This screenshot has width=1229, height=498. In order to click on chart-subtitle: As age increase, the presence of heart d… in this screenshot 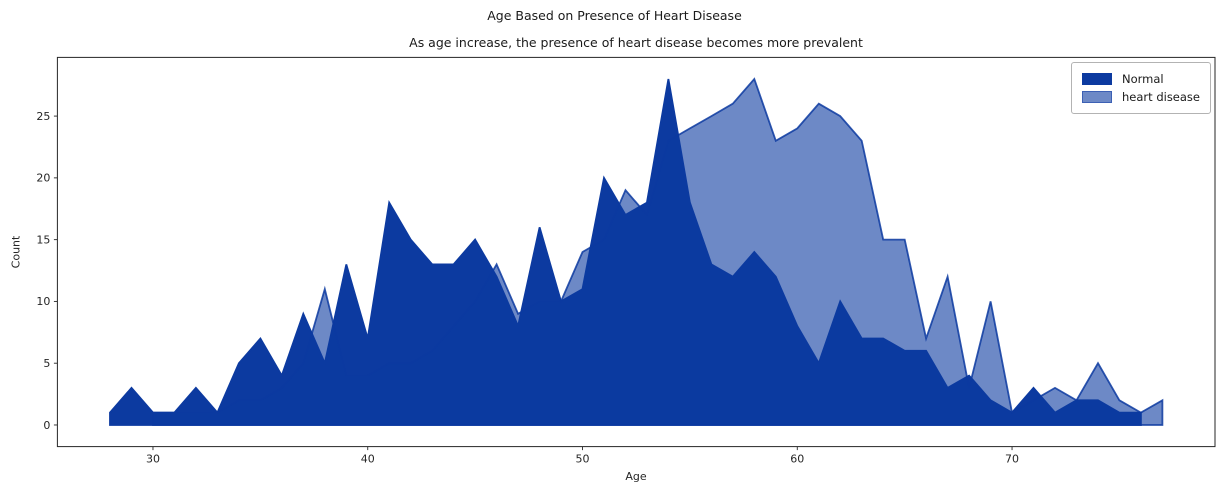, I will do `click(636, 42)`.